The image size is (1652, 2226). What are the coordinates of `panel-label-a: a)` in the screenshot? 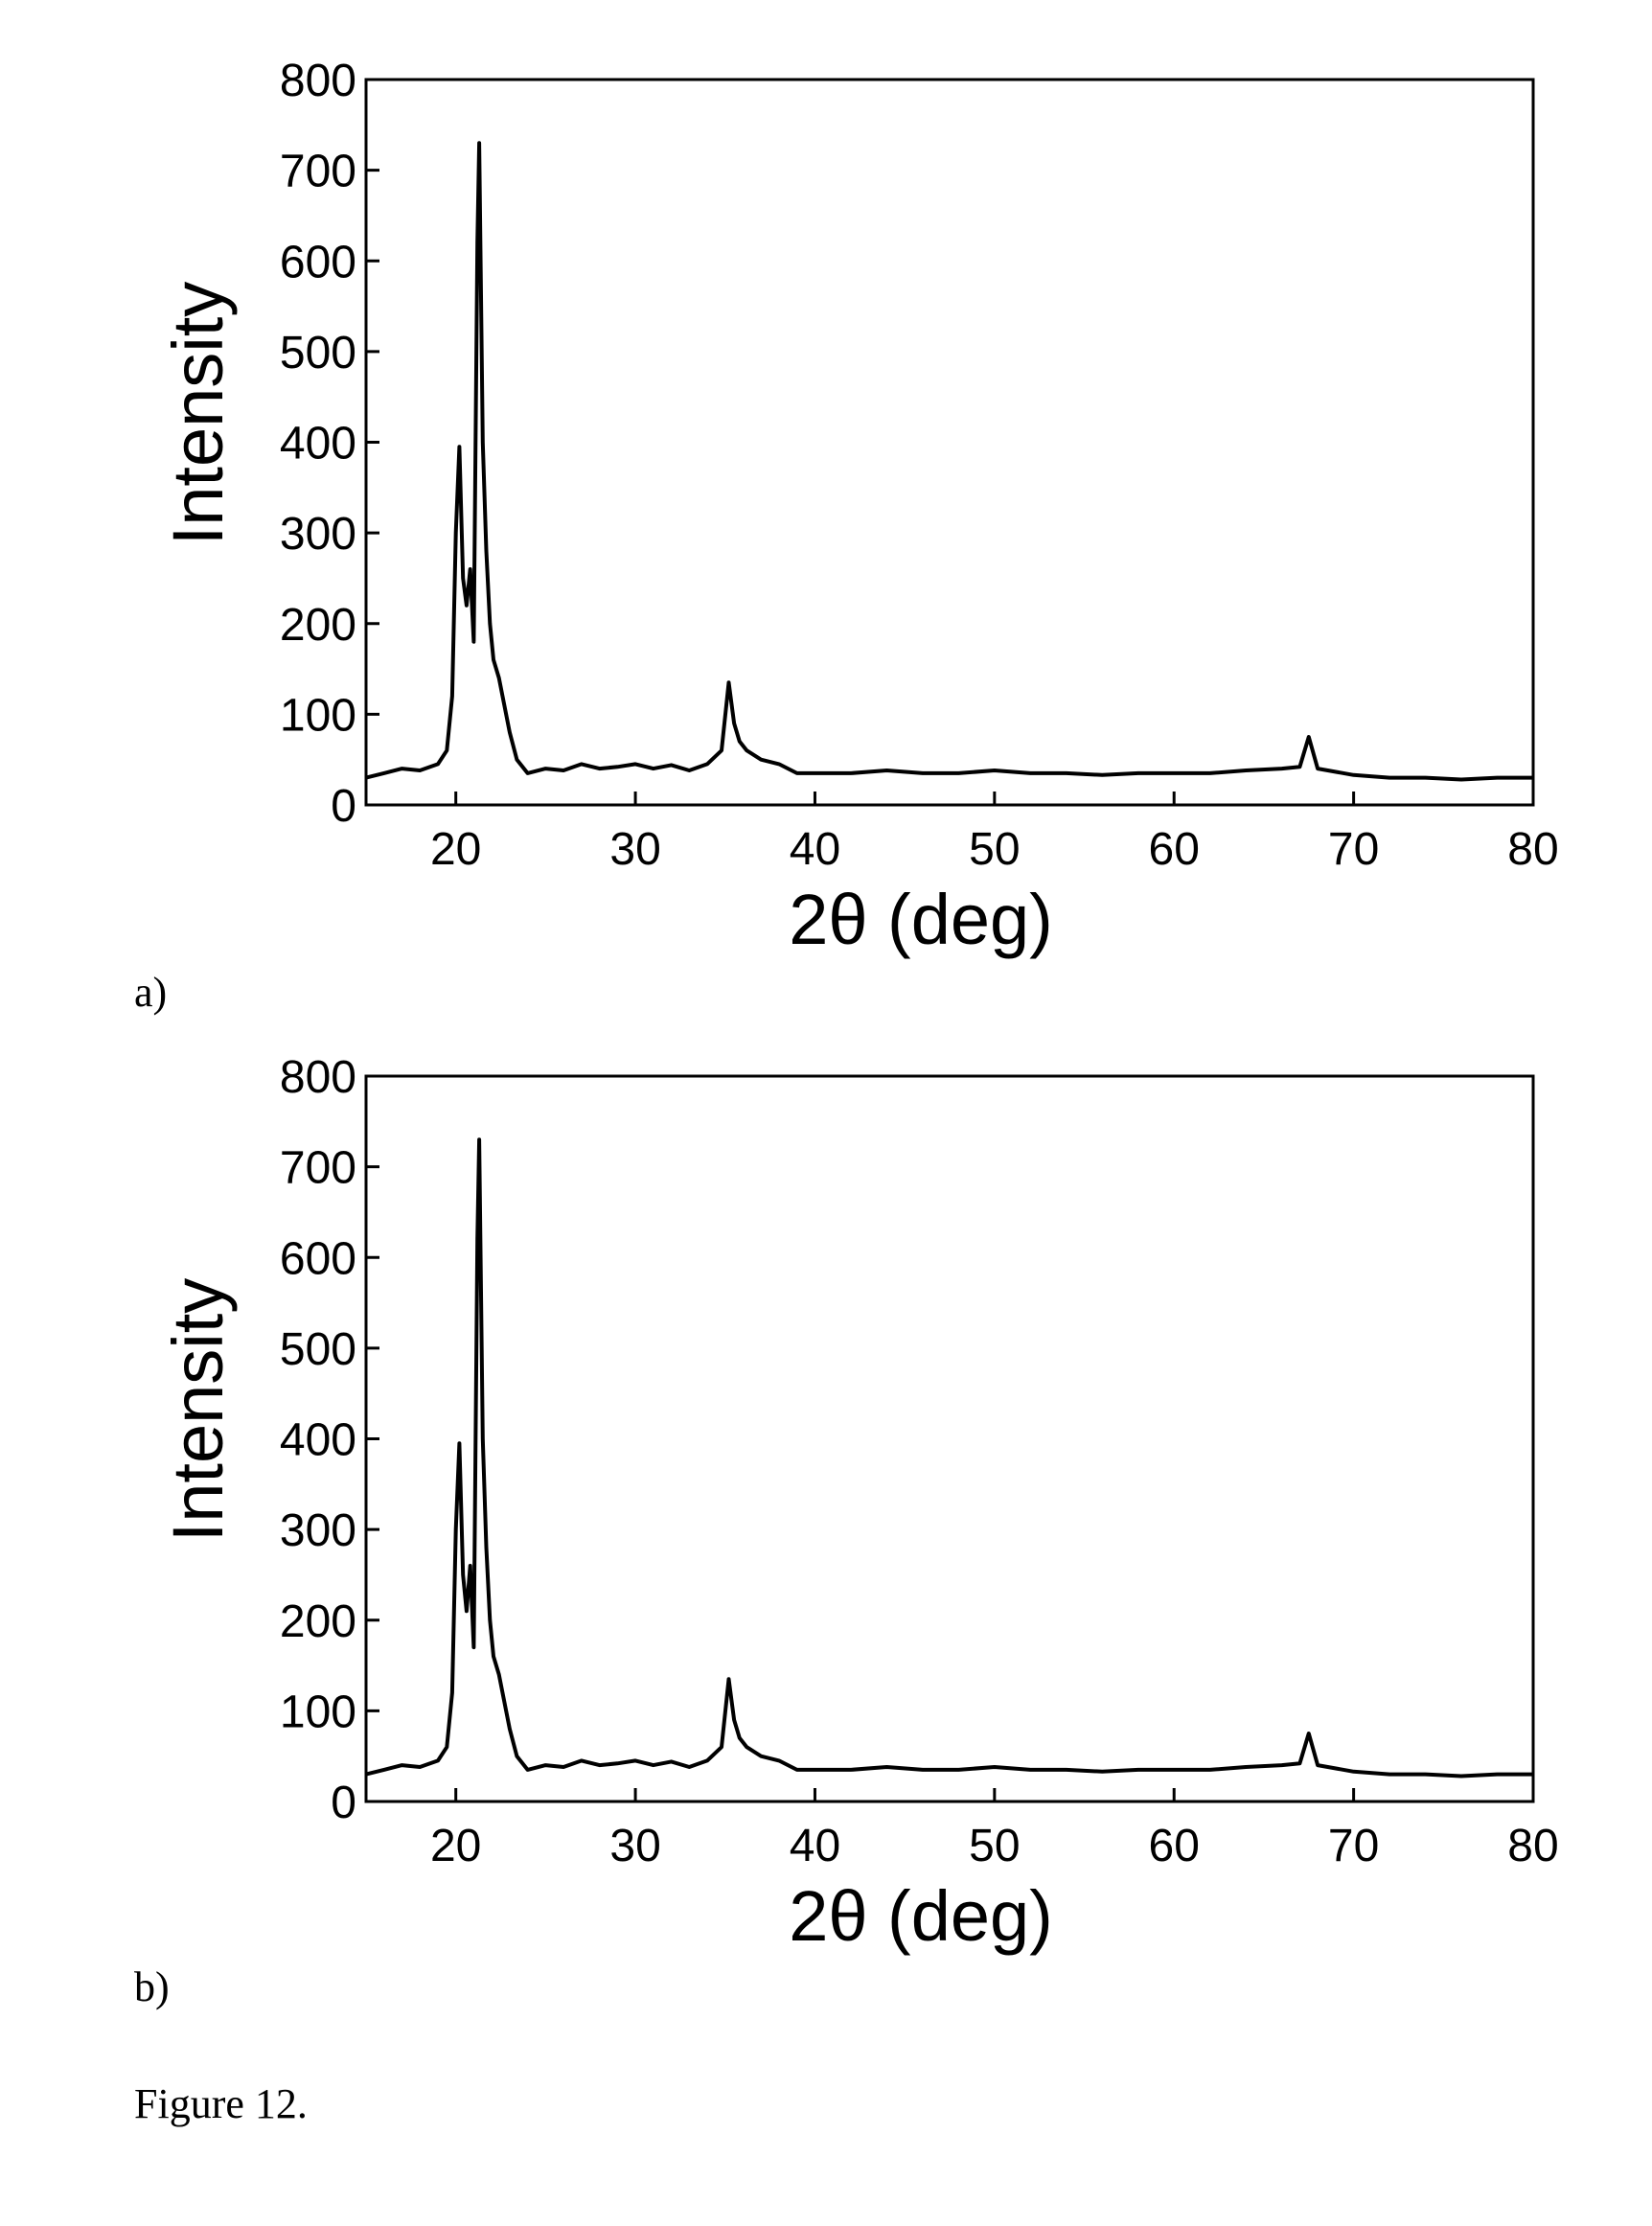 It's located at (151, 992).